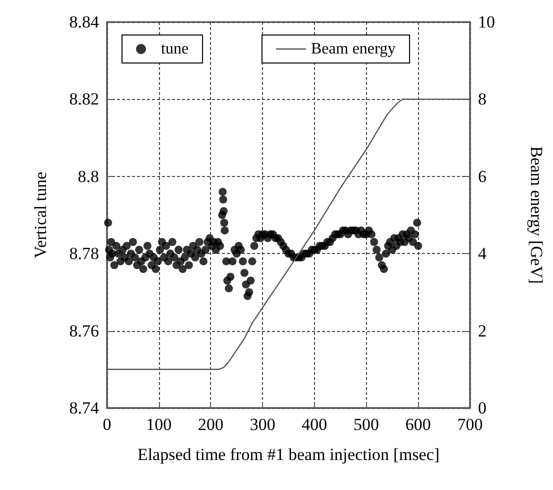 The width and height of the screenshot is (553, 490). What do you see at coordinates (84, 254) in the screenshot?
I see `y-tick-label: 8.78` at bounding box center [84, 254].